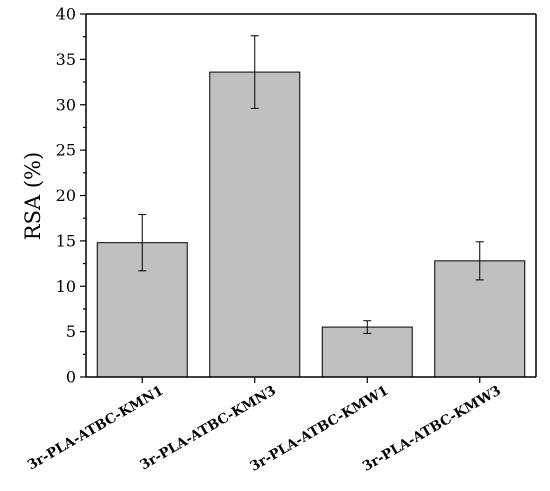 Image resolution: width=550 pixels, height=491 pixels. What do you see at coordinates (367, 352) in the screenshot?
I see `bar-3r-PLA-ATBC-KMW1` at bounding box center [367, 352].